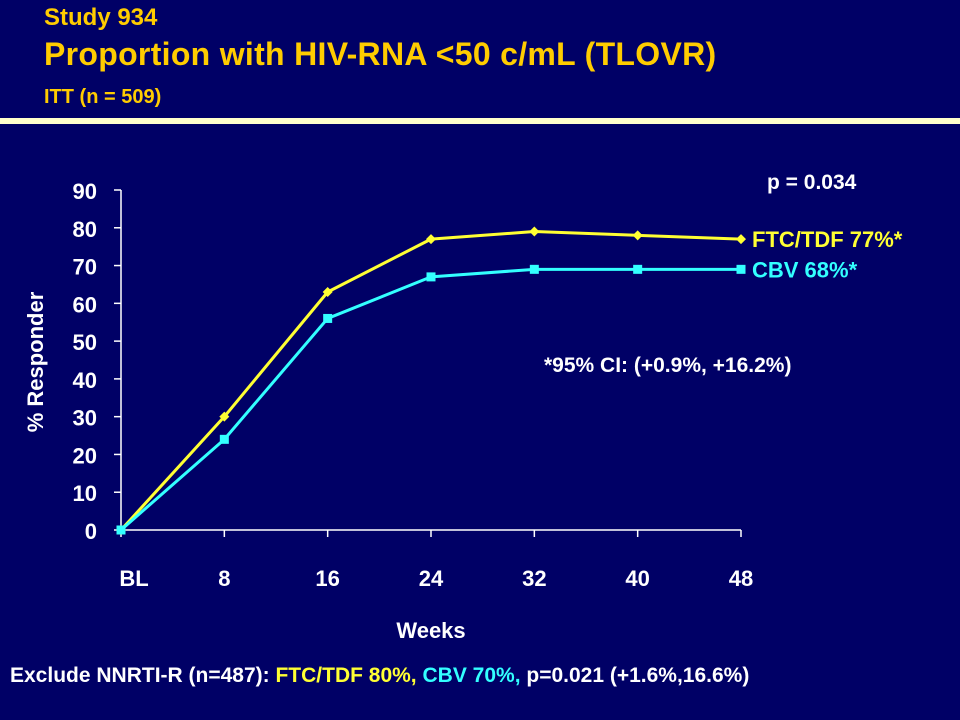 Image resolution: width=960 pixels, height=720 pixels. Describe the element at coordinates (468, 675) in the screenshot. I see `footer-cbv: CBV 70%,` at that location.